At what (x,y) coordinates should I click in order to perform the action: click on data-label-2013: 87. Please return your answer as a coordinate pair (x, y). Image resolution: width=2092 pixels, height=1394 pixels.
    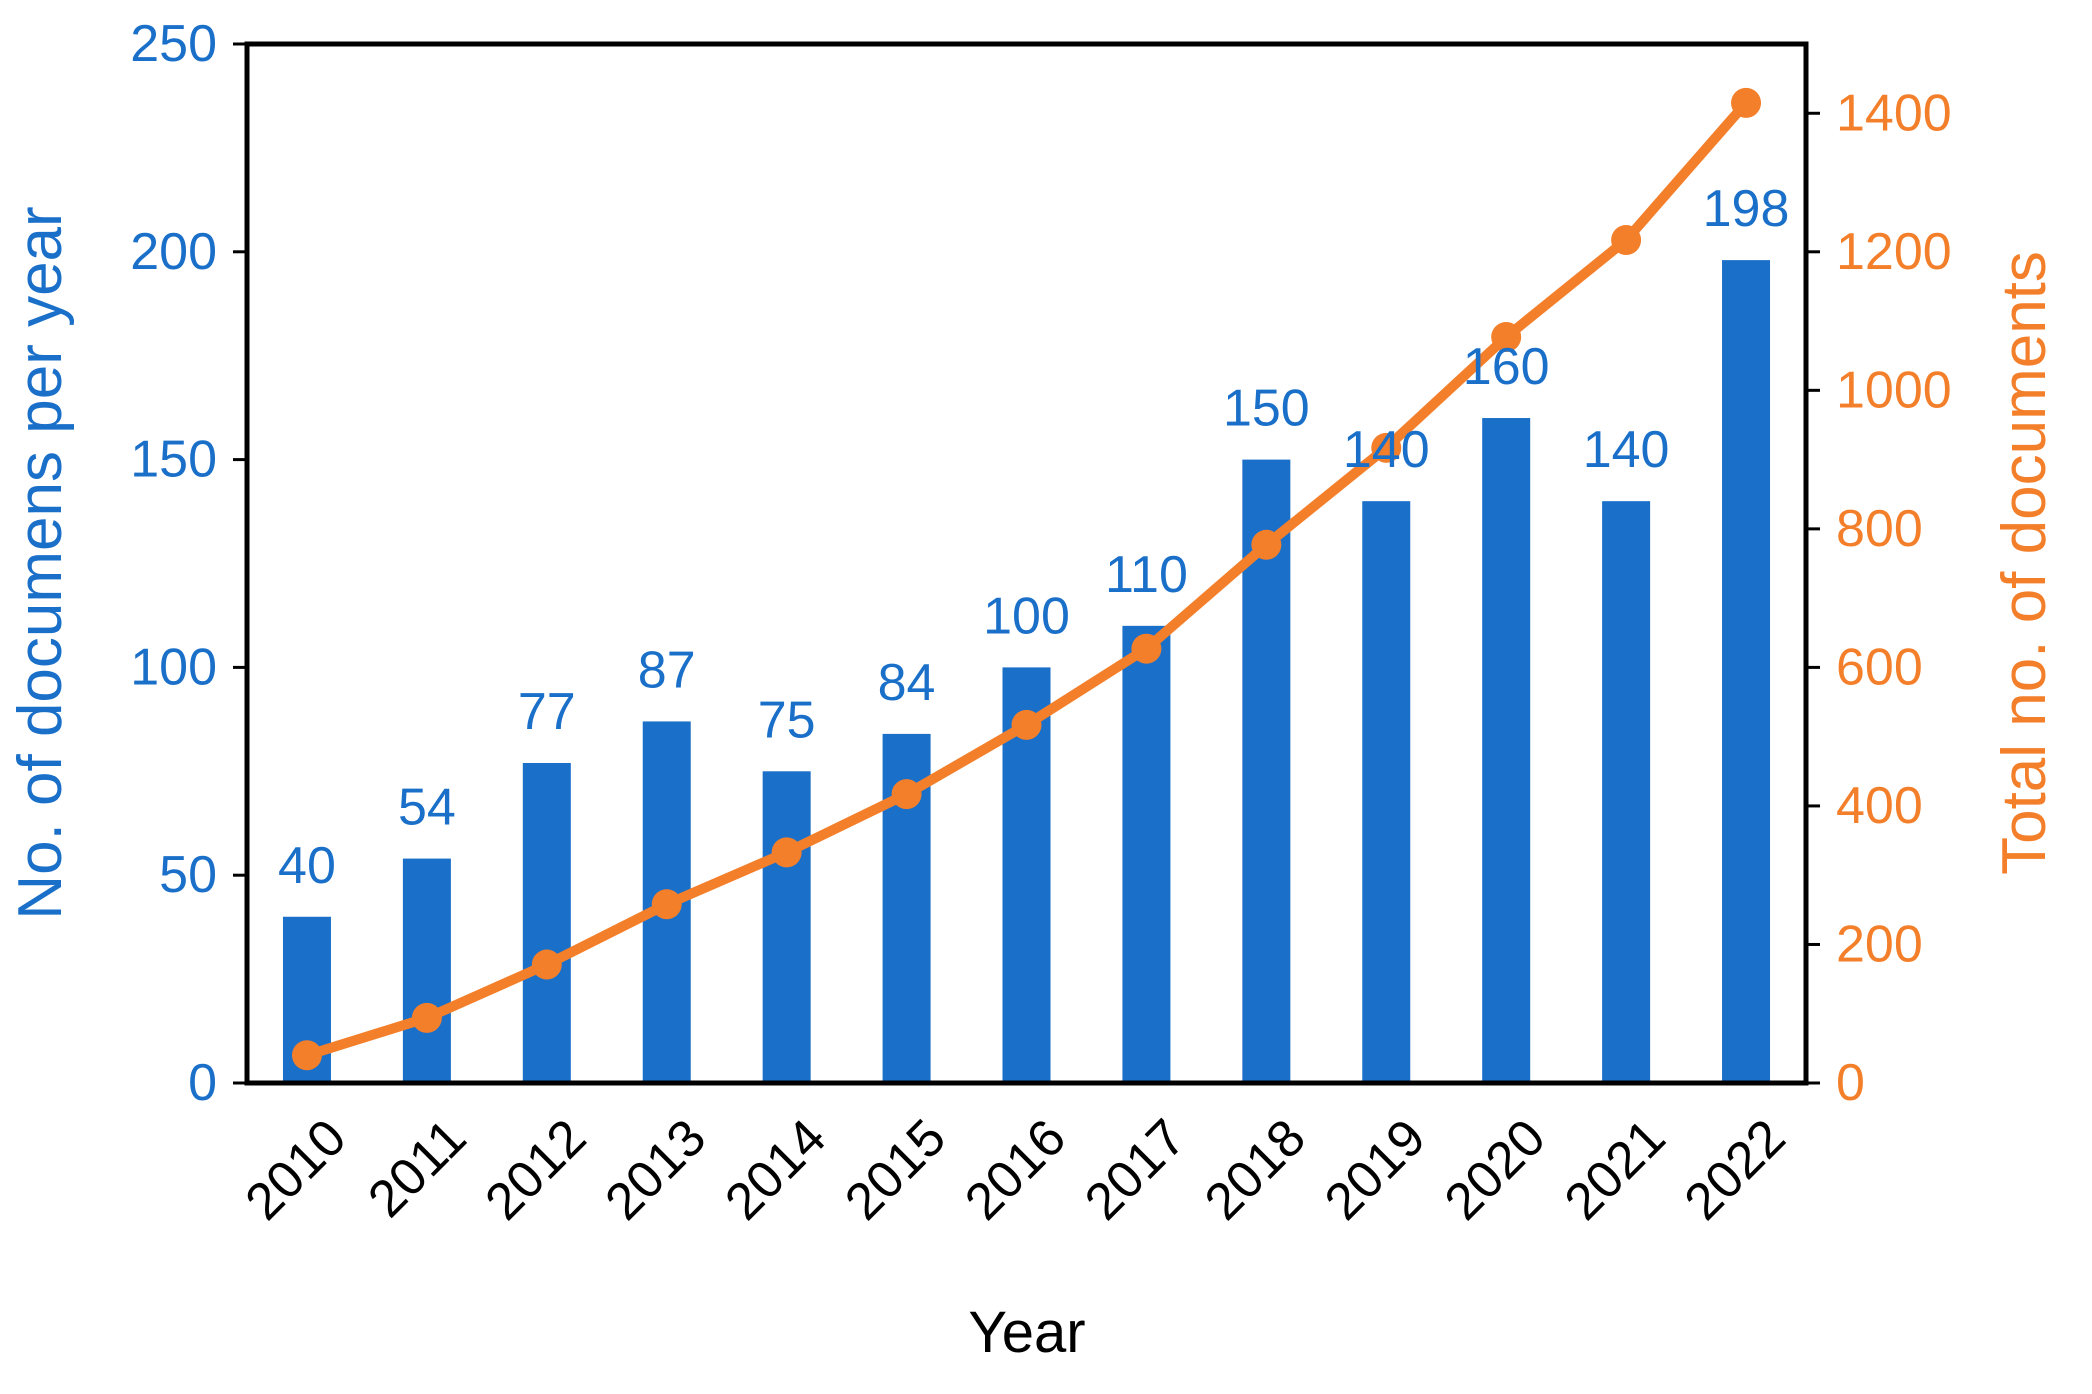
    Looking at the image, I should click on (667, 670).